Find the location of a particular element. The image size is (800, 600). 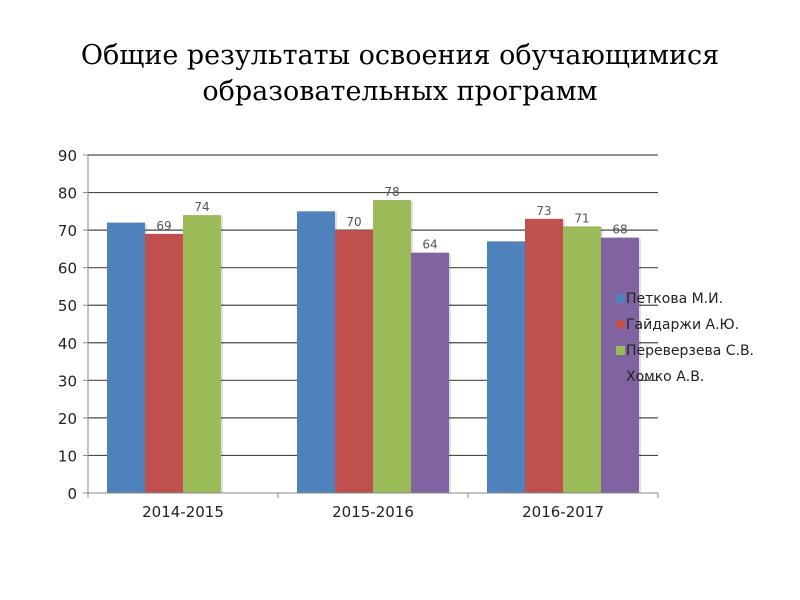

legend-label: Петкова М.И. is located at coordinates (674, 299).